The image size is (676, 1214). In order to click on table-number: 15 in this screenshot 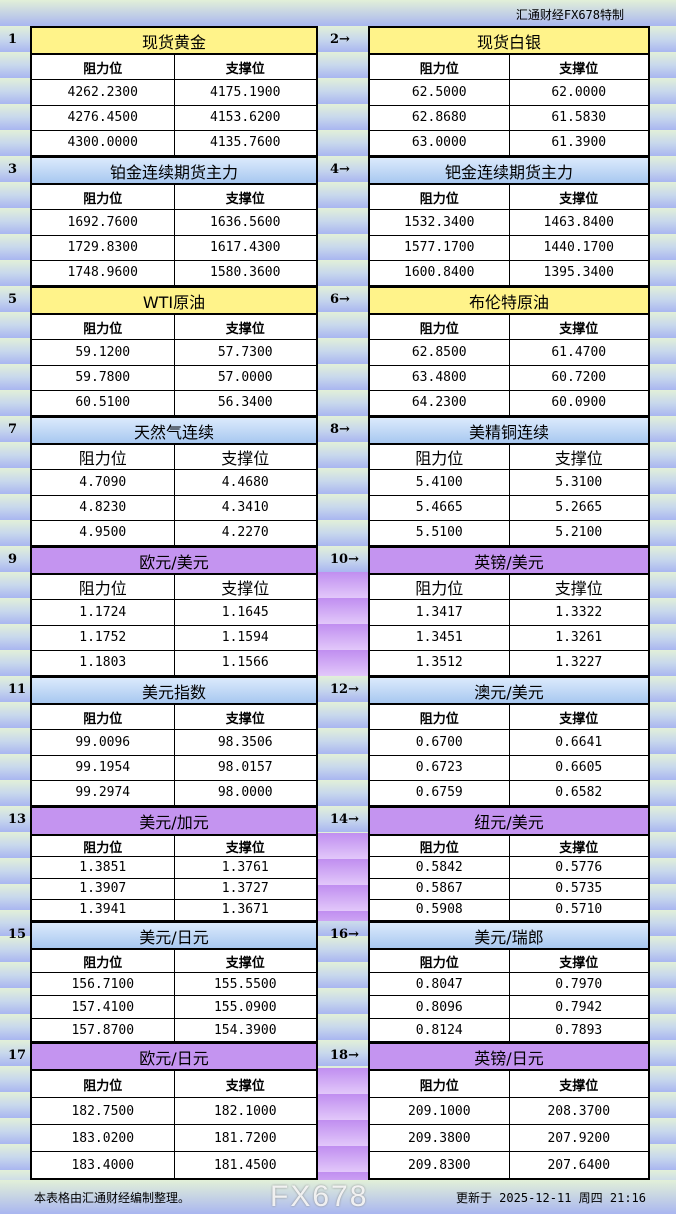, I will do `click(17, 934)`.